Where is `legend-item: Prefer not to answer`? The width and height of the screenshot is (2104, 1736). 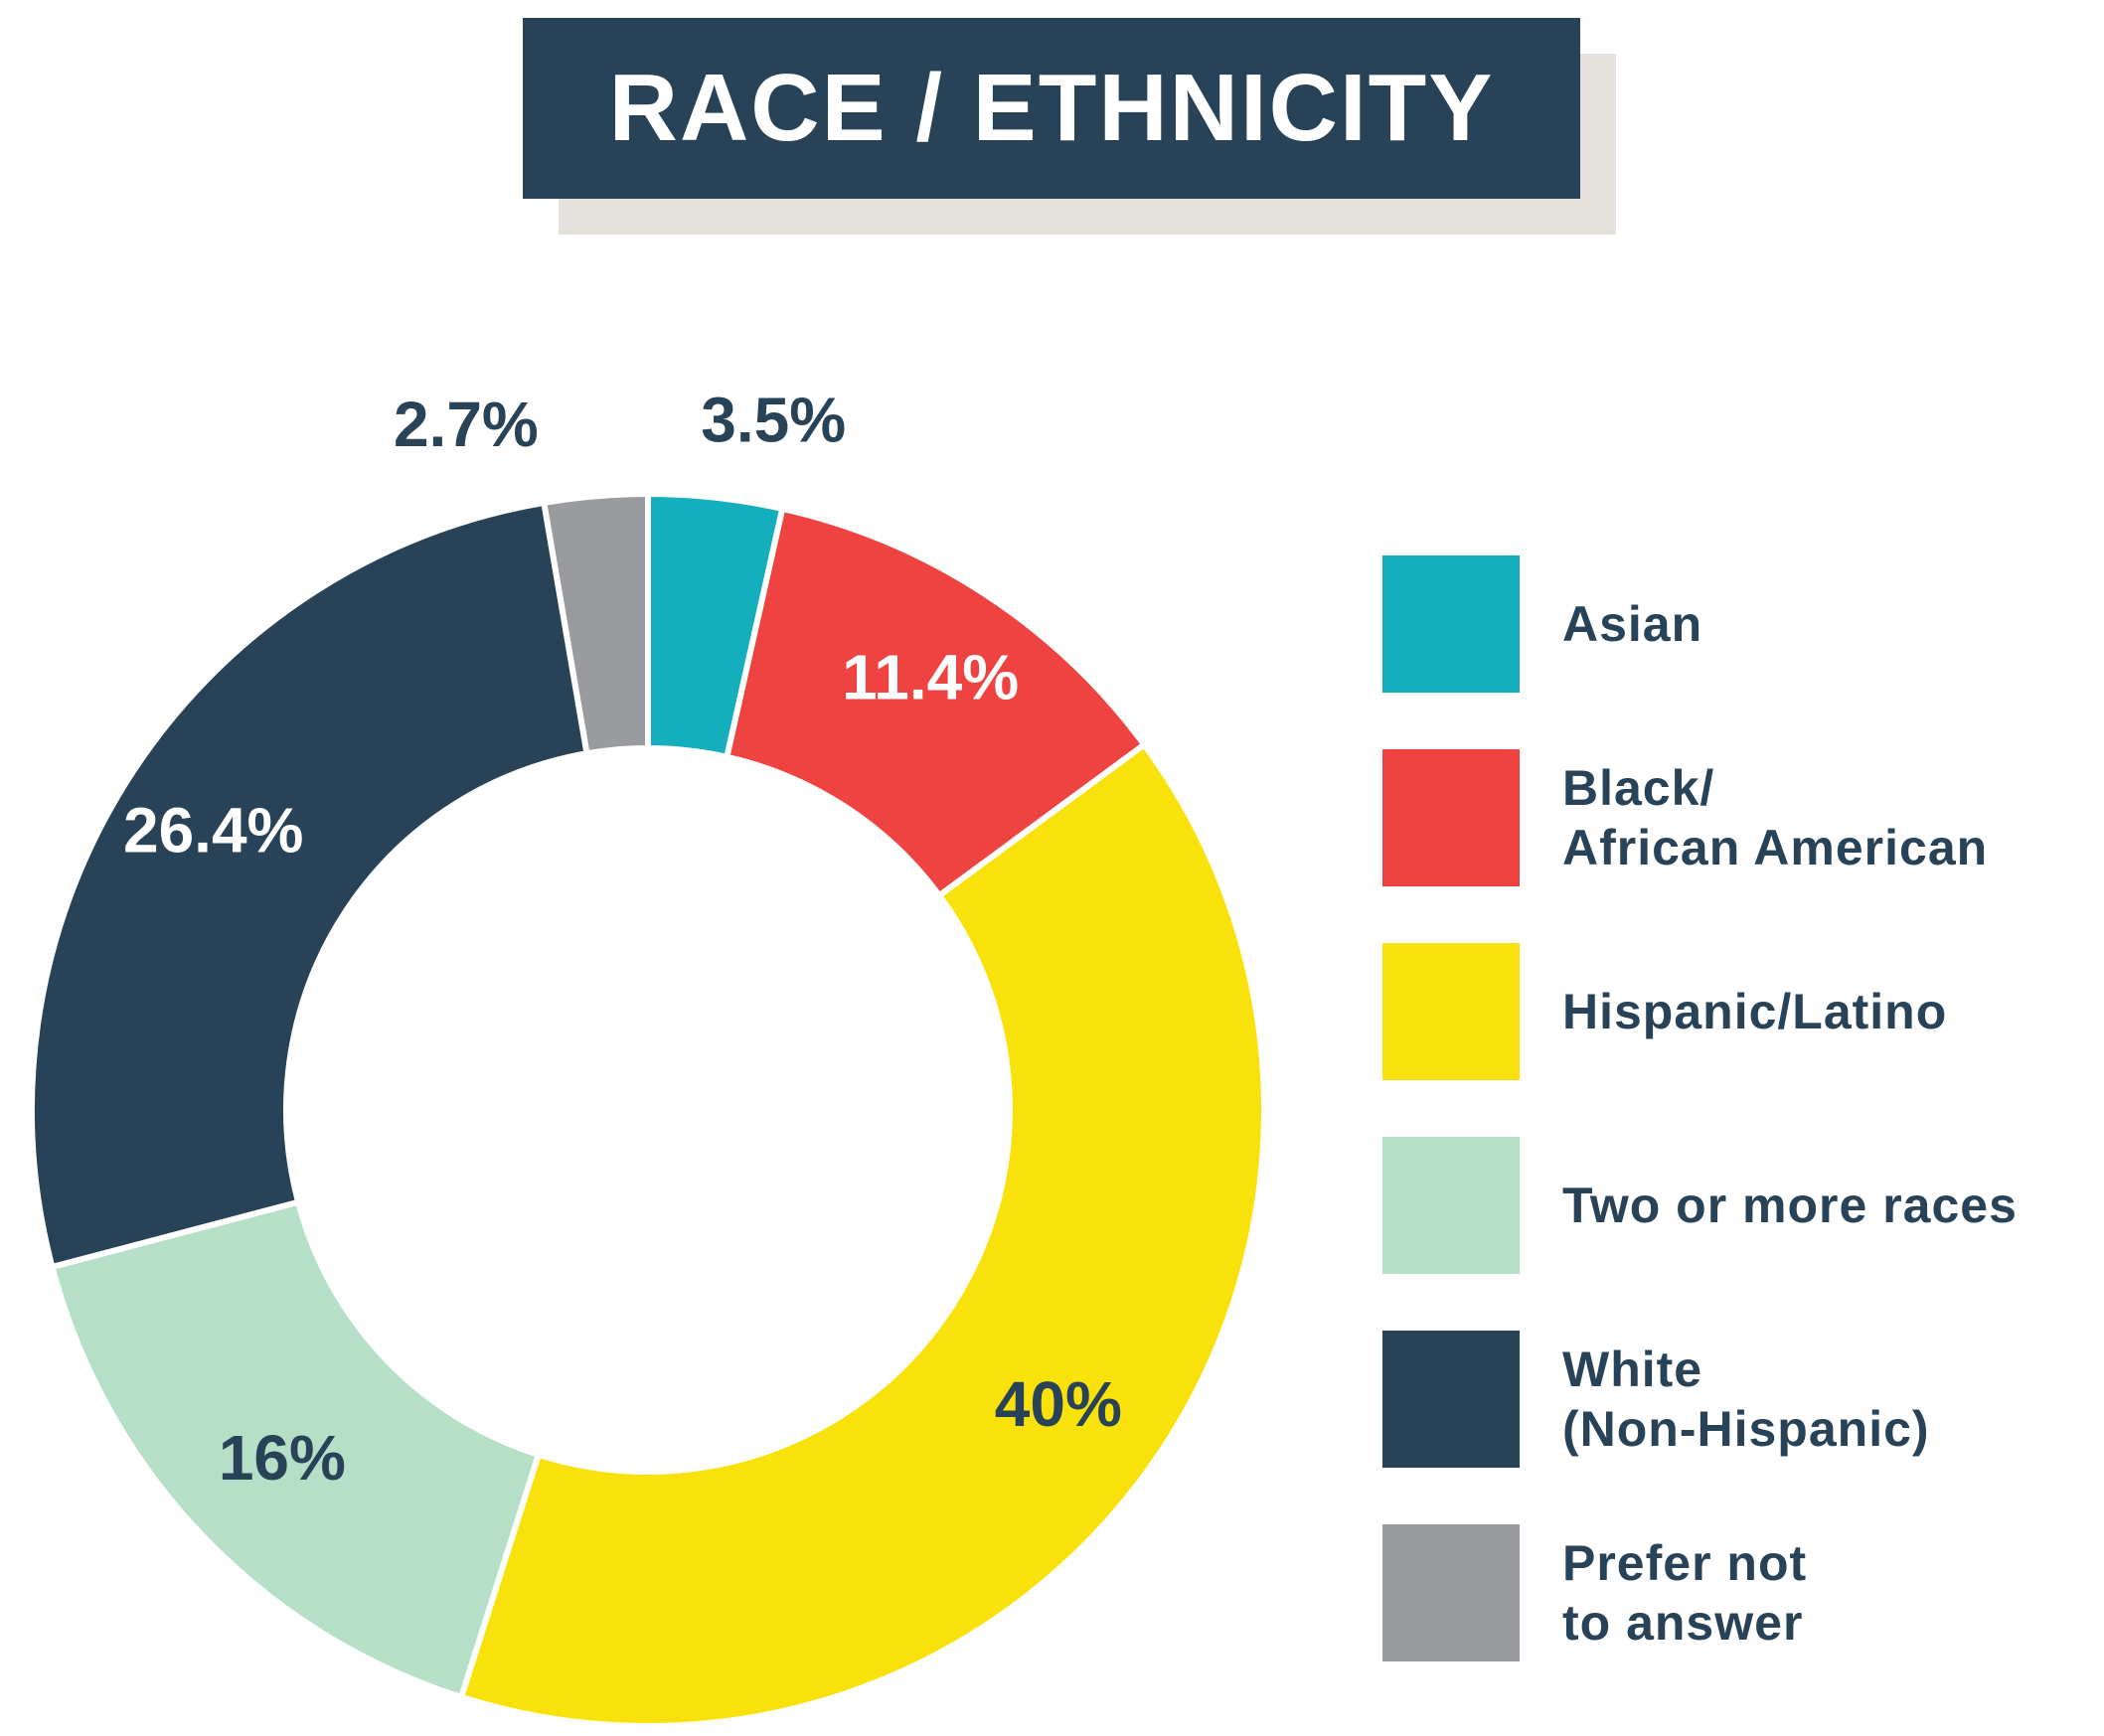
legend-item: Prefer not to answer is located at coordinates (1730, 1592).